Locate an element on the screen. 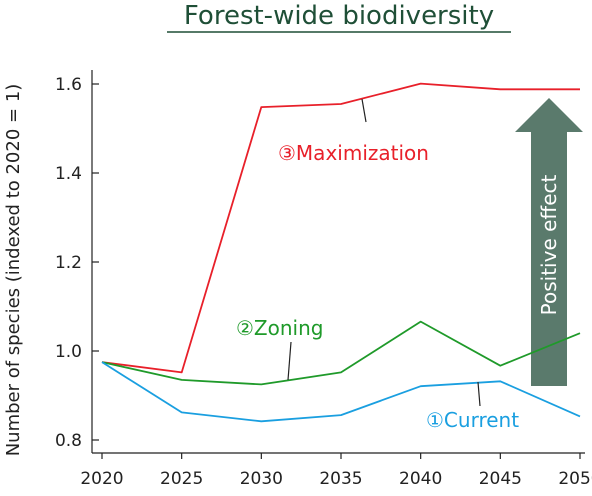 Image resolution: width=592 pixels, height=496 pixels. y-axis-label: Number of species (indexed to 2020 = 1) is located at coordinates (13, 270).